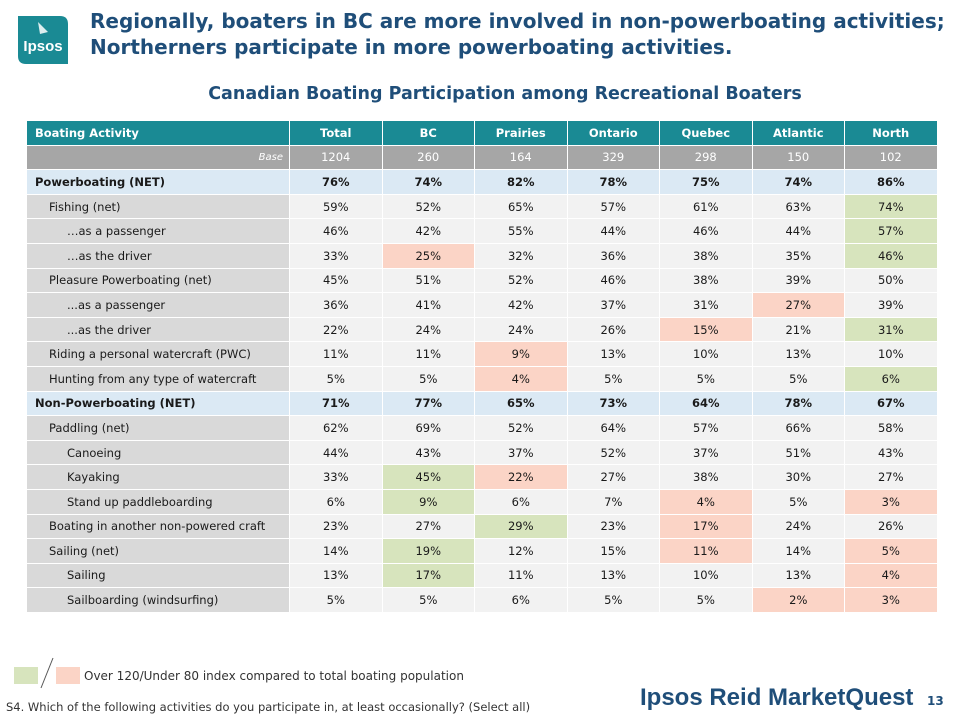  I want to click on table-cell: 74%, so click(891, 206).